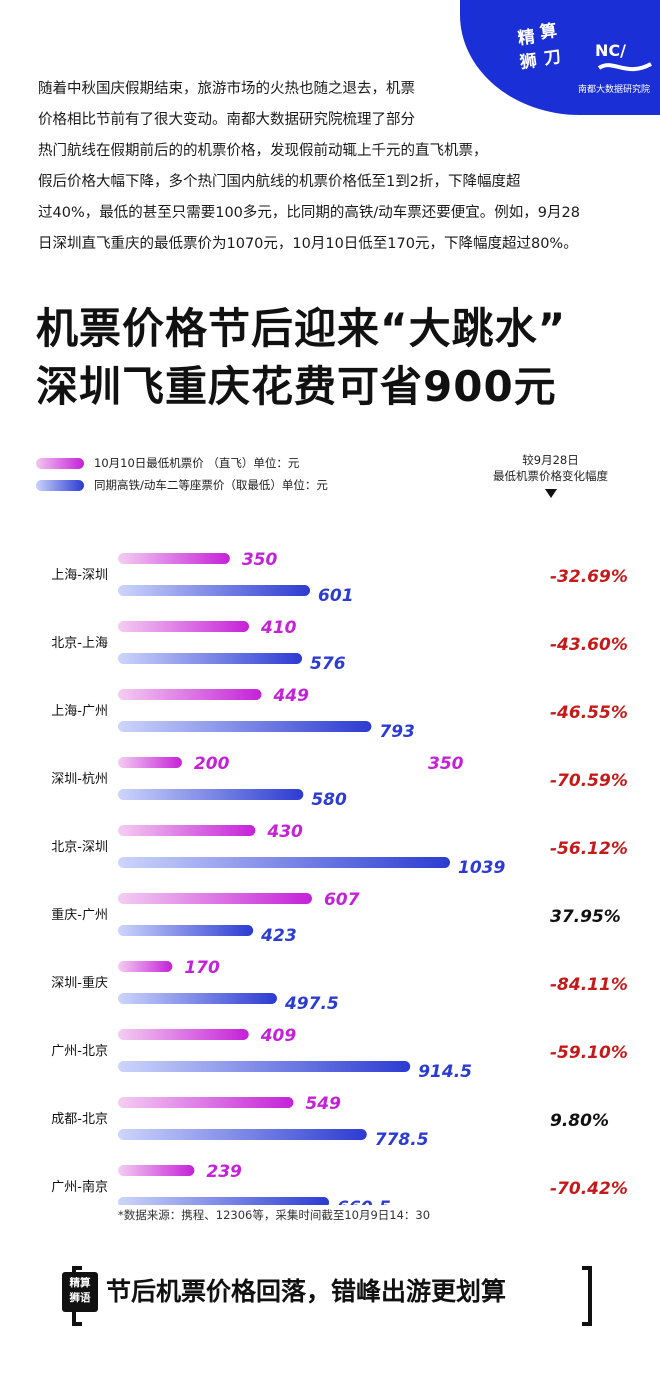  I want to click on seal-logo: 精算 狮语, so click(80, 1292).